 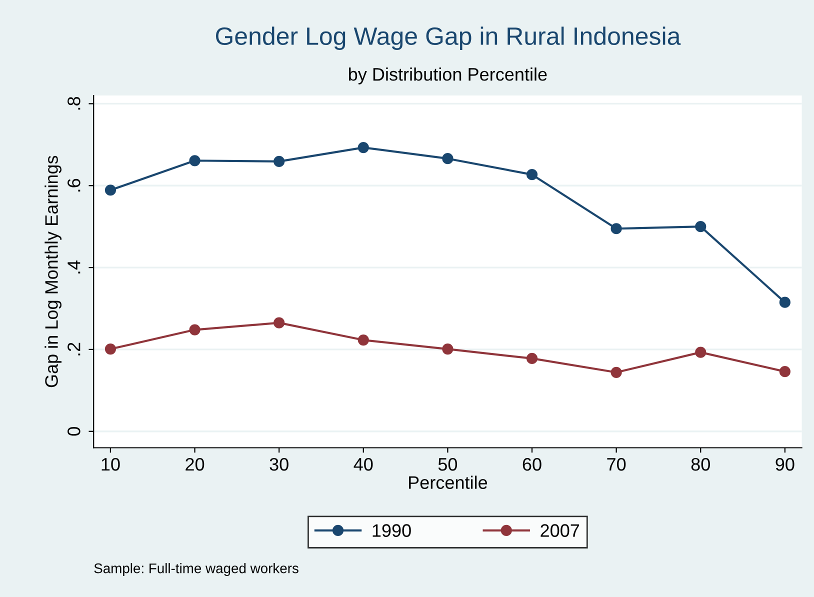 What do you see at coordinates (53, 272) in the screenshot?
I see `y-axis-title: Gap in Log Monthly Earnings` at bounding box center [53, 272].